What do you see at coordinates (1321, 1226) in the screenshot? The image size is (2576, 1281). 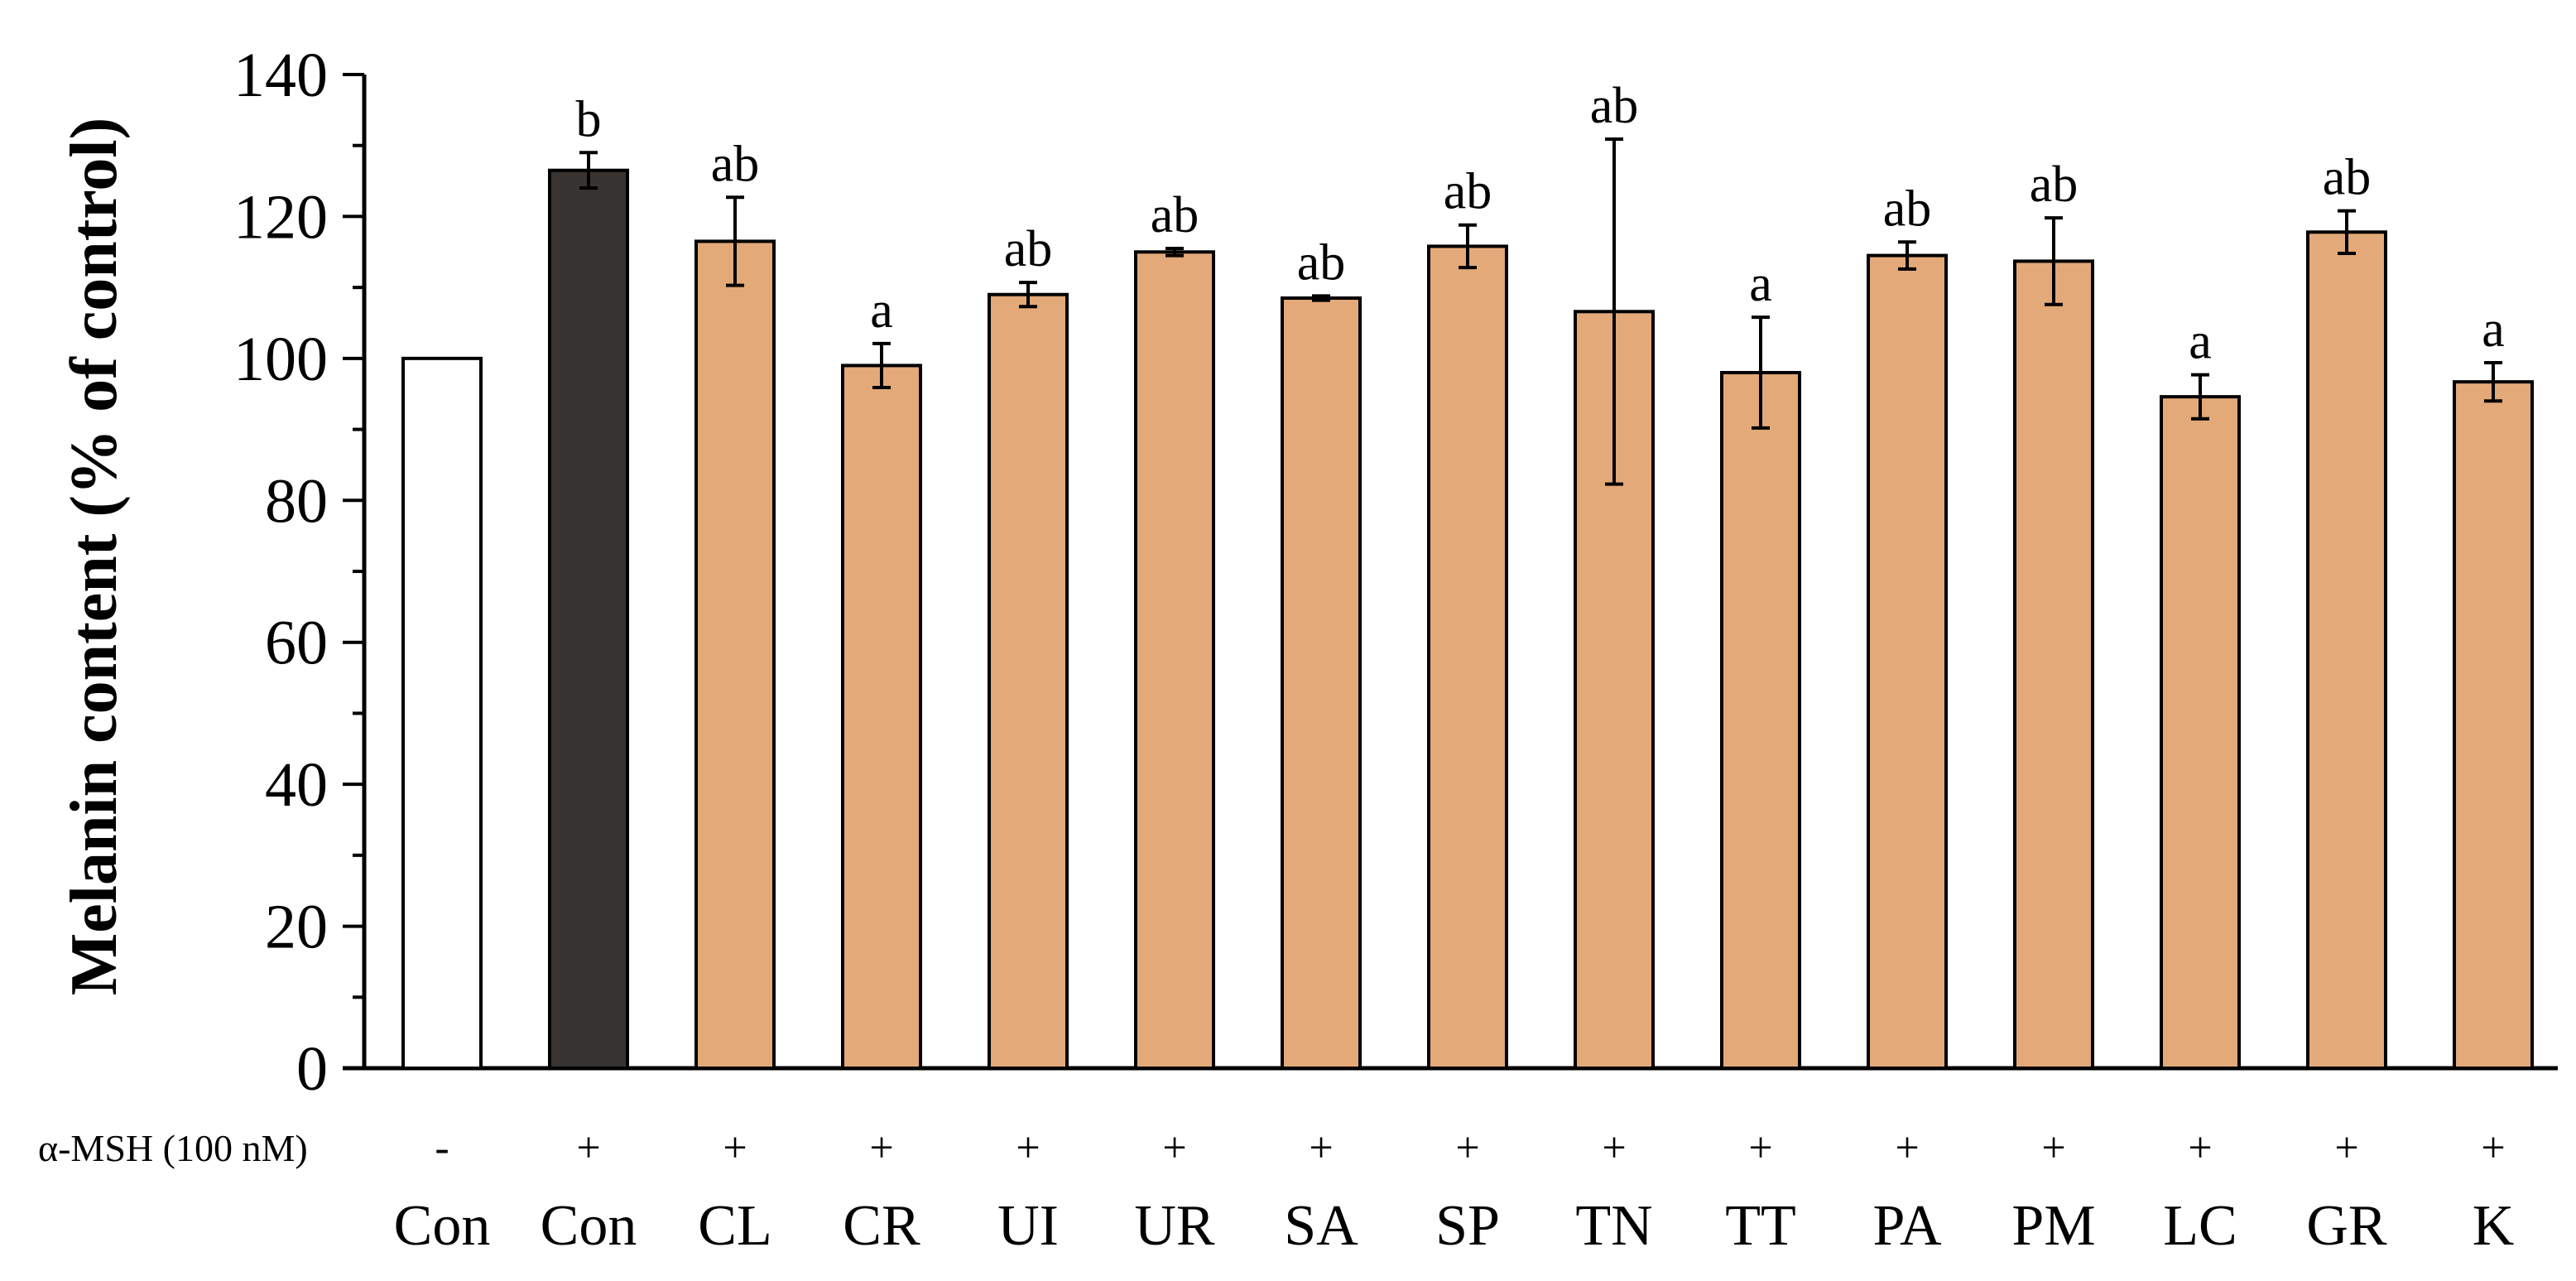 I see `category-label: SA` at bounding box center [1321, 1226].